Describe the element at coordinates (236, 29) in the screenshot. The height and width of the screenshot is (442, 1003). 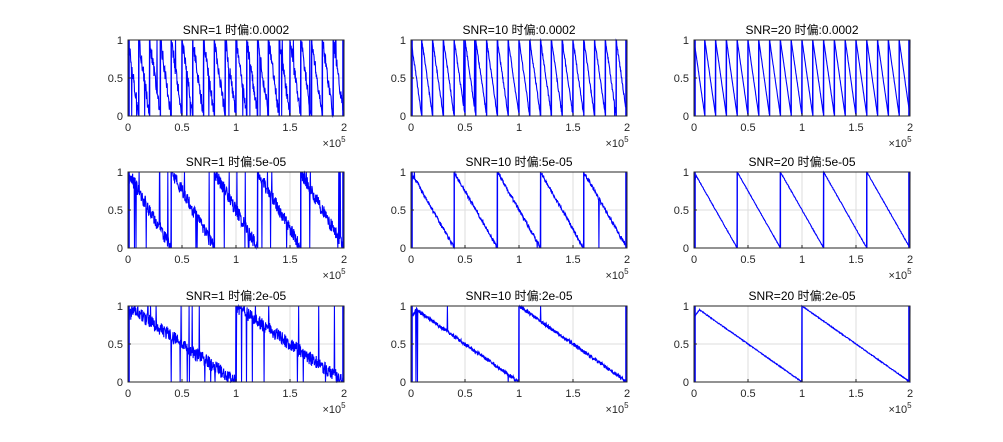
I see `subplot-title: SNR=1 时偏:0.0002` at that location.